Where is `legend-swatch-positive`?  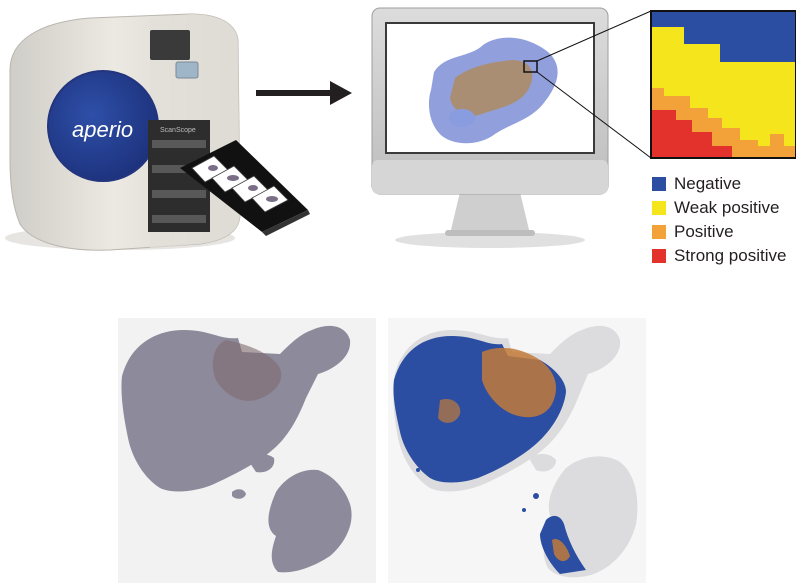
legend-swatch-positive is located at coordinates (659, 232).